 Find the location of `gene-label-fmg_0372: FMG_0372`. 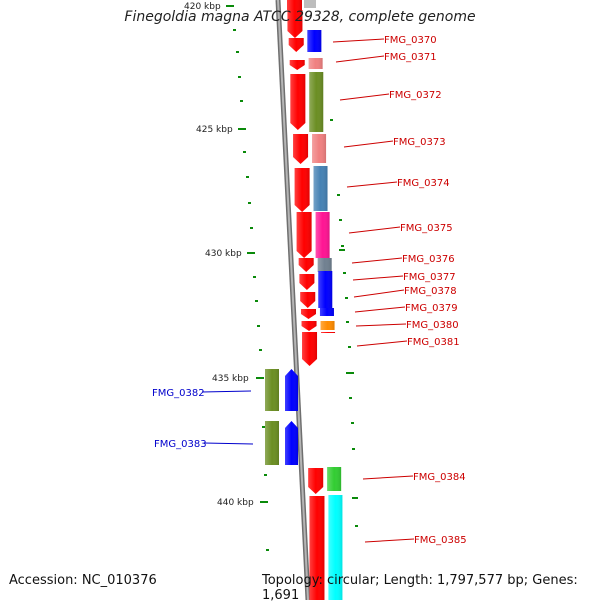

gene-label-fmg_0372: FMG_0372 is located at coordinates (415, 95).